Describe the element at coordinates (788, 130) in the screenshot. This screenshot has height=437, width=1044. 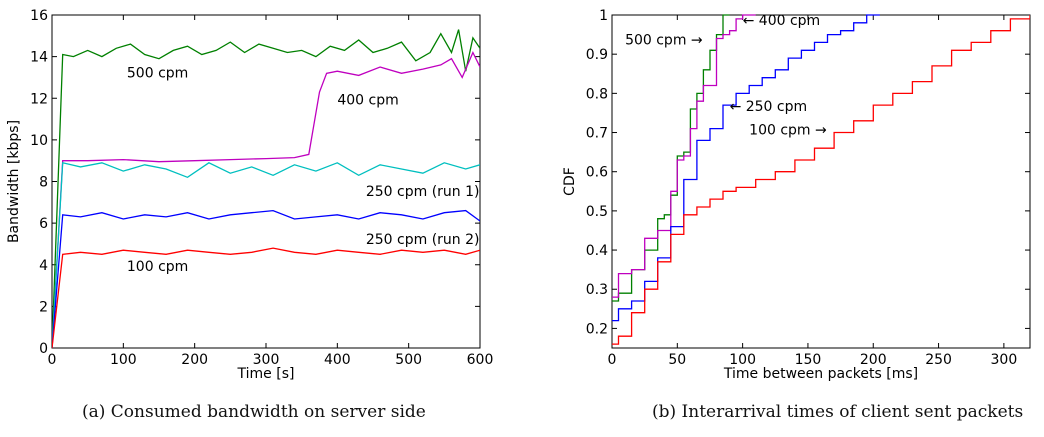
I see `annotation-label: 100 cpm →` at that location.